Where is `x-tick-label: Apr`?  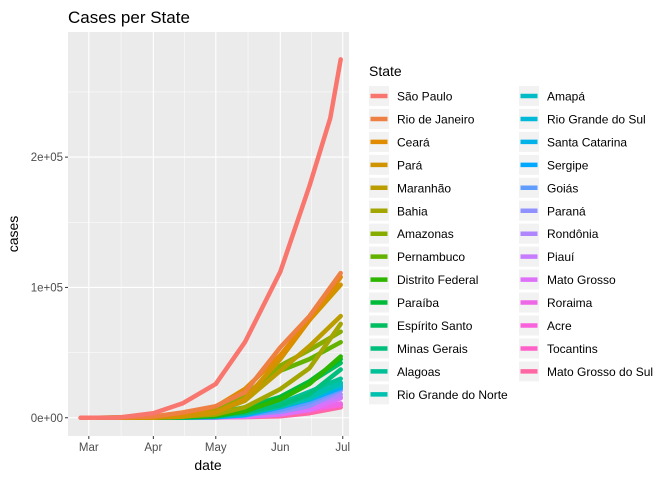 x-tick-label: Apr is located at coordinates (153, 448).